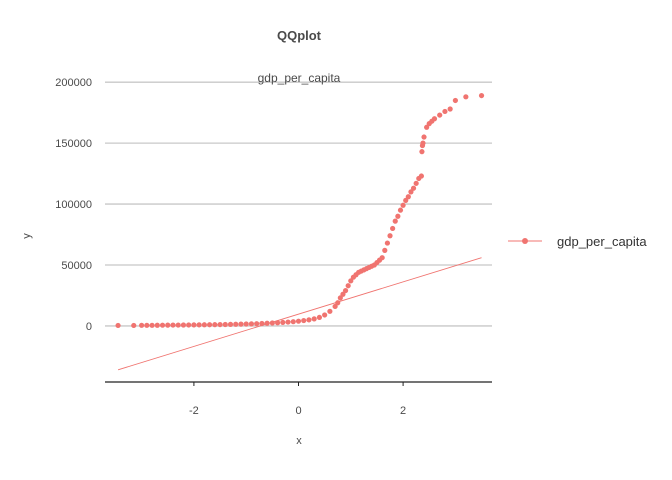 The width and height of the screenshot is (672, 480). Describe the element at coordinates (602, 241) in the screenshot. I see `legend-label: gdp_per_capita` at that location.